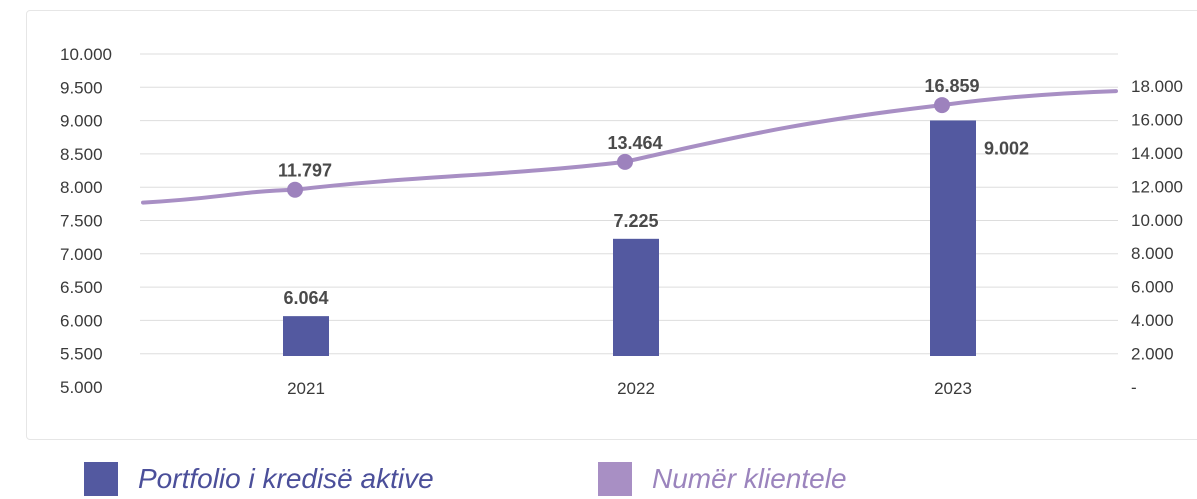  What do you see at coordinates (305, 171) in the screenshot?
I see `line-data-label: 11.797` at bounding box center [305, 171].